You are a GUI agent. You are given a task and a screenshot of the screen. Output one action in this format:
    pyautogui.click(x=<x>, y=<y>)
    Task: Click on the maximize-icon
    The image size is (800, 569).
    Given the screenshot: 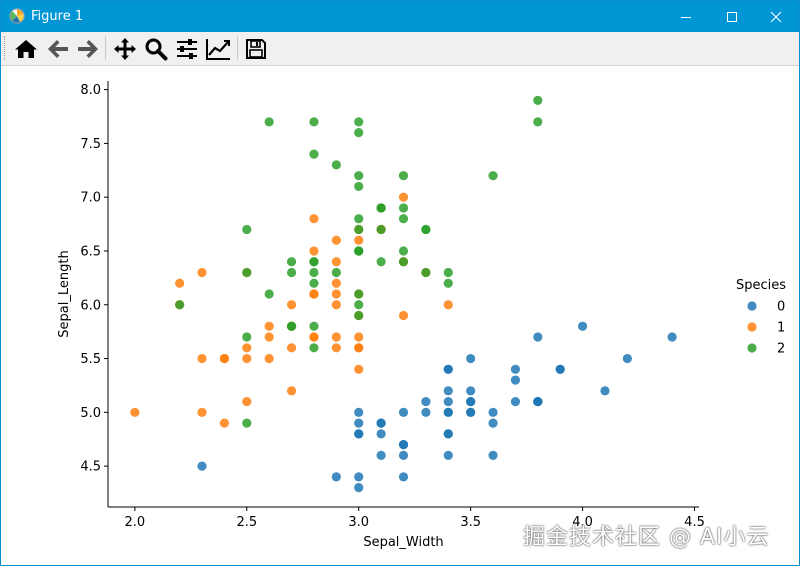 What is the action you would take?
    pyautogui.click(x=732, y=16)
    